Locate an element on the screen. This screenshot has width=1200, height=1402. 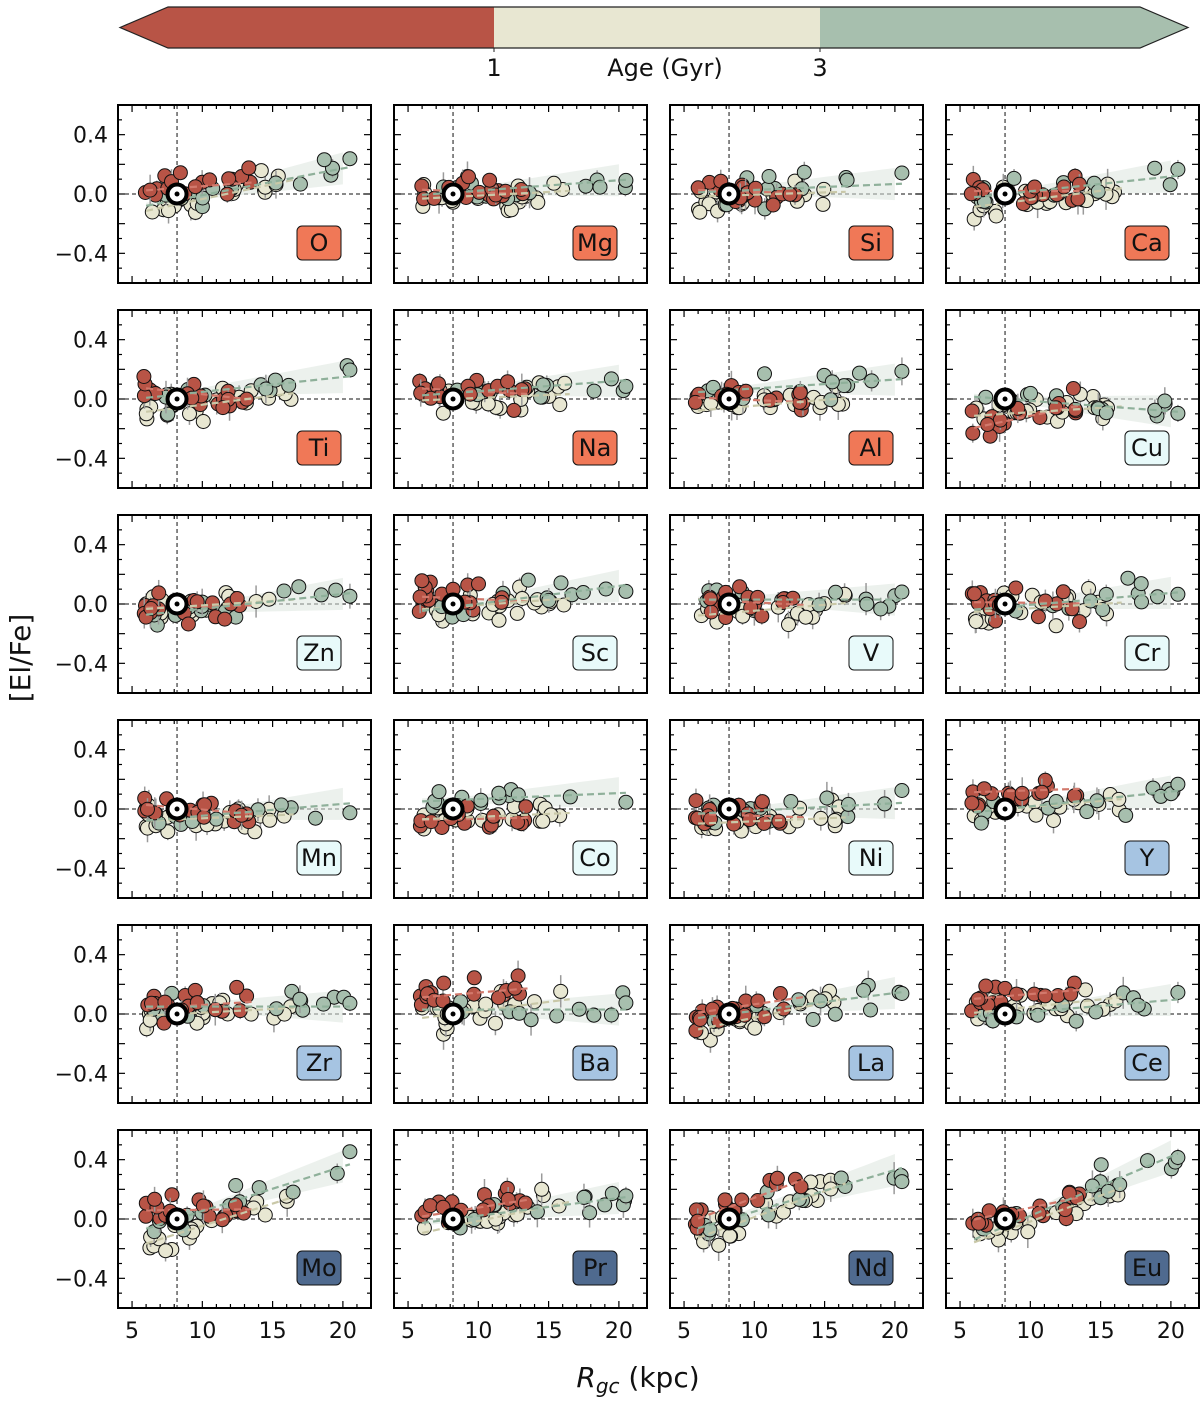
panel-mn: 0.4 0.0 −0.4 Mn is located at coordinates (213, 809).